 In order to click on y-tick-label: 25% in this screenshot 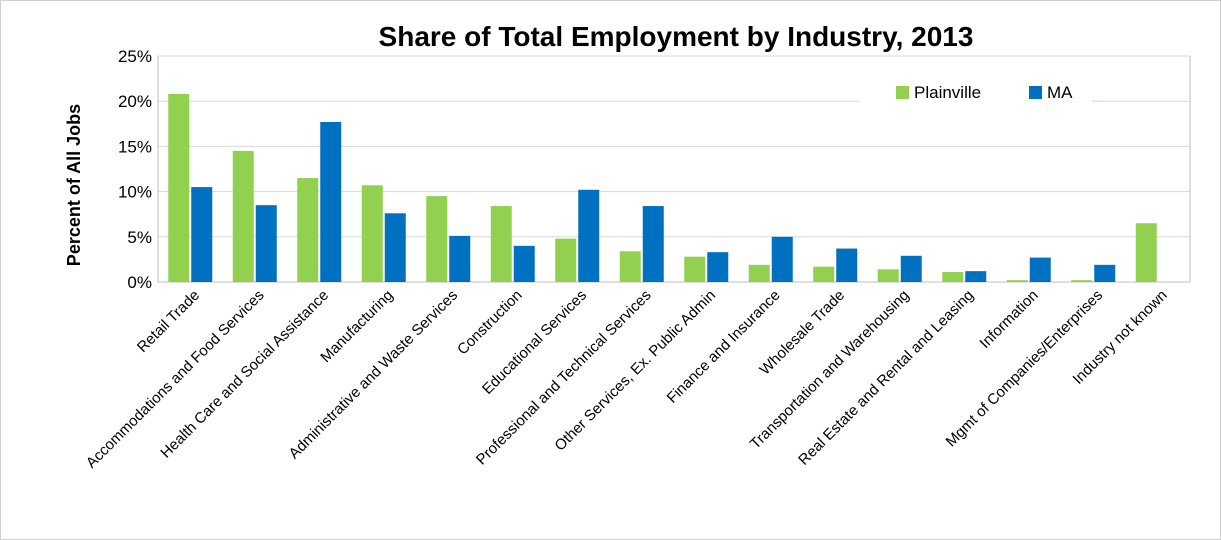, I will do `click(135, 56)`.